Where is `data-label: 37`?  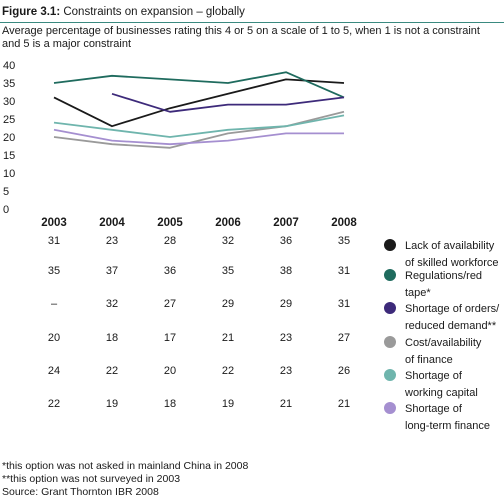 data-label: 37 is located at coordinates (112, 271).